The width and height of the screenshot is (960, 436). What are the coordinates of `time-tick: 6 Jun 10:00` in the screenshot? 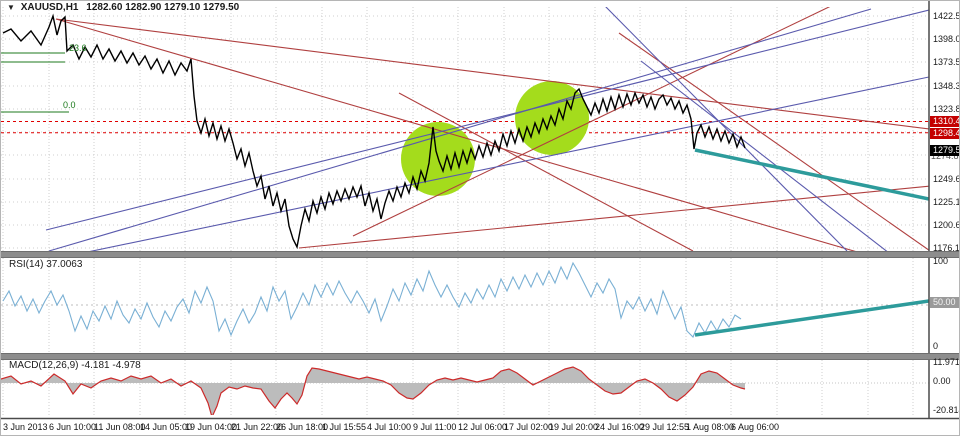 It's located at (73, 427).